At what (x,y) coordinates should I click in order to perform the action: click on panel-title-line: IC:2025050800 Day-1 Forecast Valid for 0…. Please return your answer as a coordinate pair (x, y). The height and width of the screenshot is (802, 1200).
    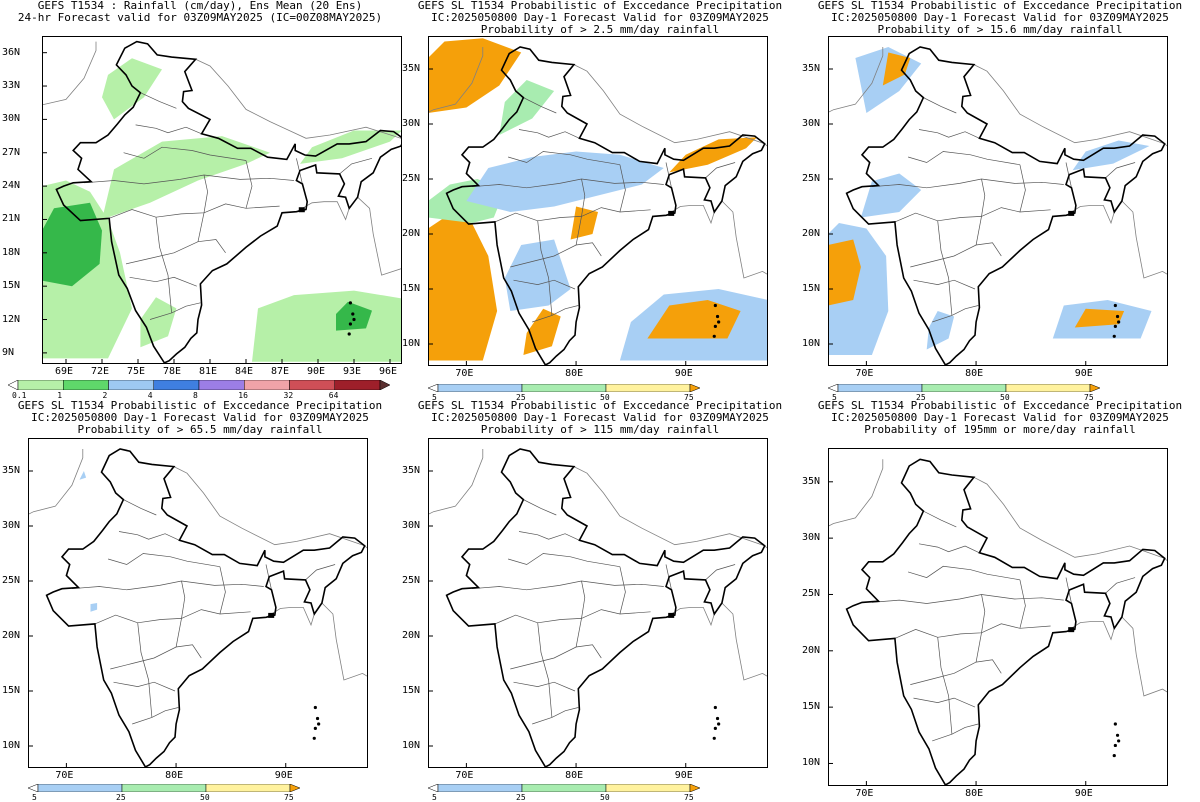
    Looking at the image, I should click on (600, 417).